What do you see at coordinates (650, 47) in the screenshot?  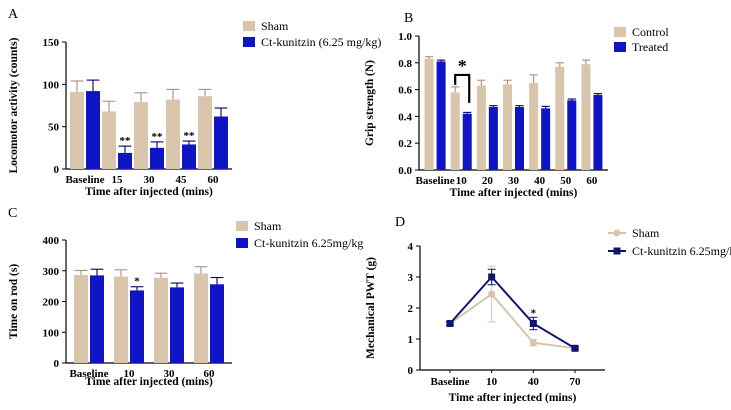 I see `legend-label: Treated` at bounding box center [650, 47].